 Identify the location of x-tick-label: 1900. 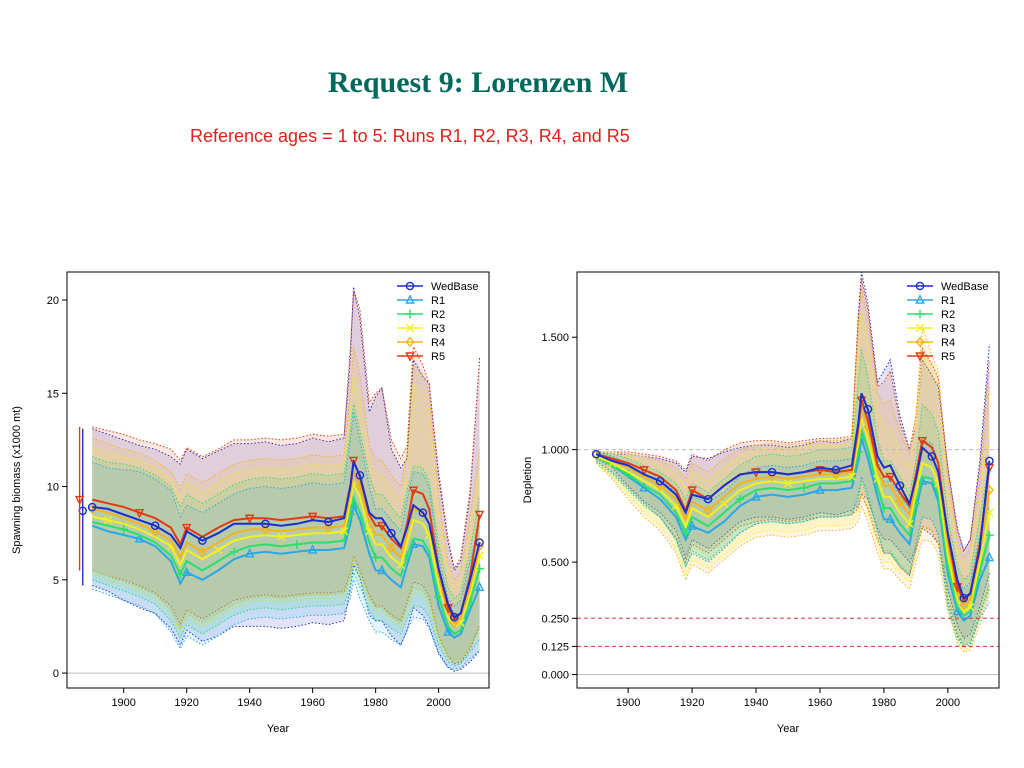
(123, 703).